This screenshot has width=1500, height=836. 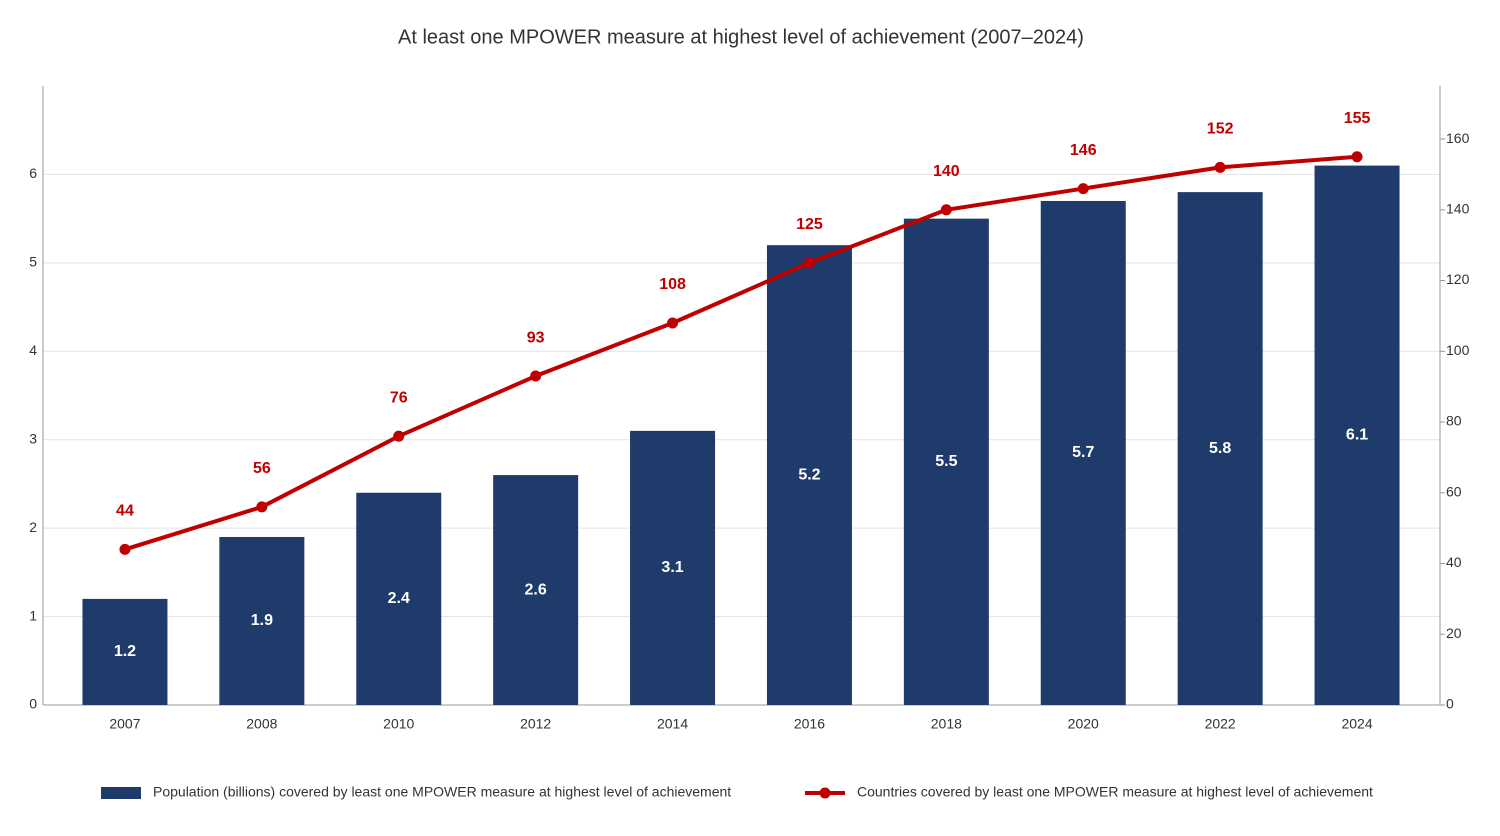 I want to click on y-tick-label: 6, so click(x=33, y=173).